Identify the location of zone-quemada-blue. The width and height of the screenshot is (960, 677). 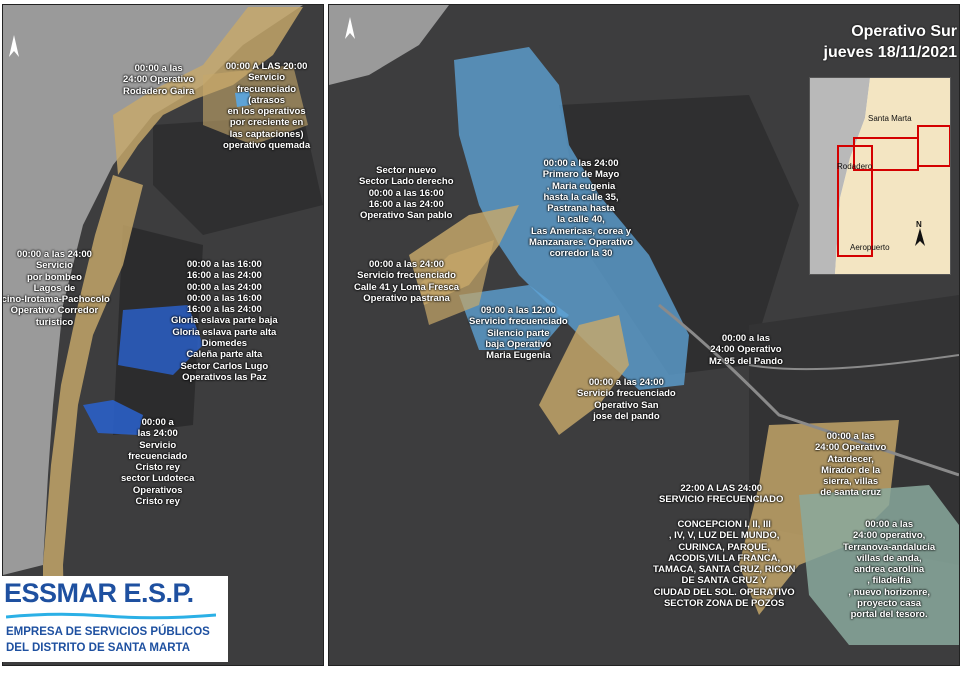
(243, 99).